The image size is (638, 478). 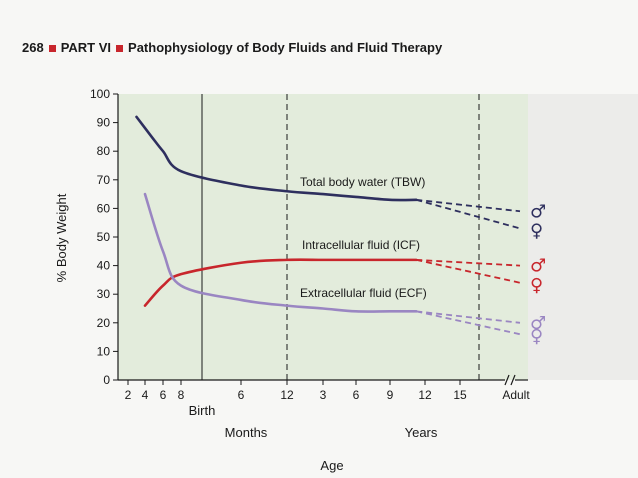 What do you see at coordinates (468, 262) in the screenshot?
I see `series-male-projection-icf` at bounding box center [468, 262].